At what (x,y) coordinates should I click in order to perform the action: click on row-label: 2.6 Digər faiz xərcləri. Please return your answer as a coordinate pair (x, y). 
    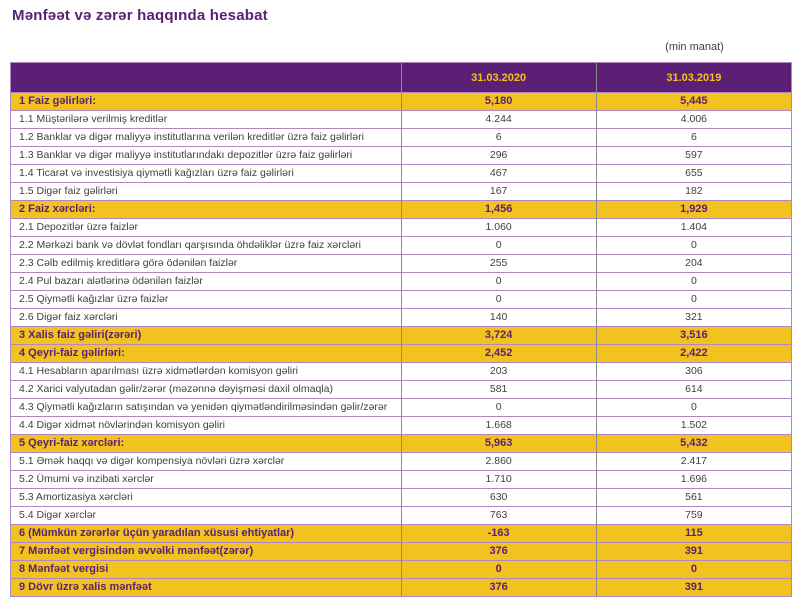
    Looking at the image, I should click on (205, 317).